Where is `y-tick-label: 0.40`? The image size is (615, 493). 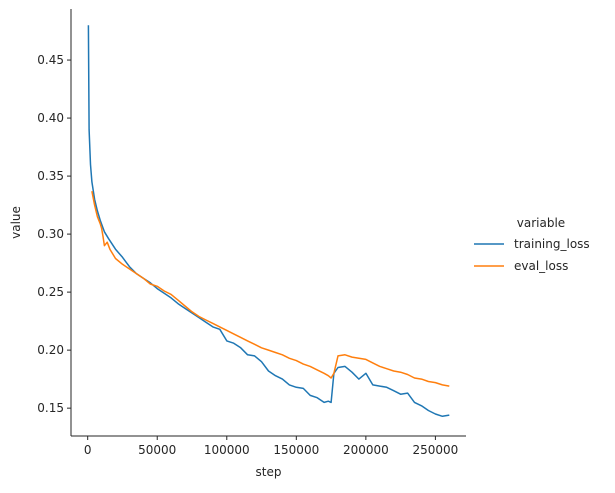 y-tick-label: 0.40 is located at coordinates (50, 118).